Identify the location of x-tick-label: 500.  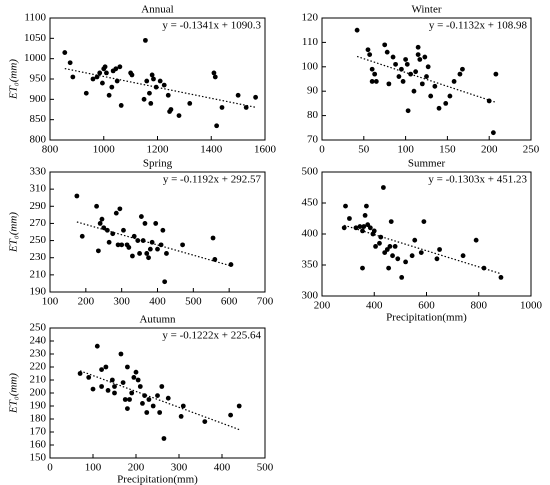
(193, 302).